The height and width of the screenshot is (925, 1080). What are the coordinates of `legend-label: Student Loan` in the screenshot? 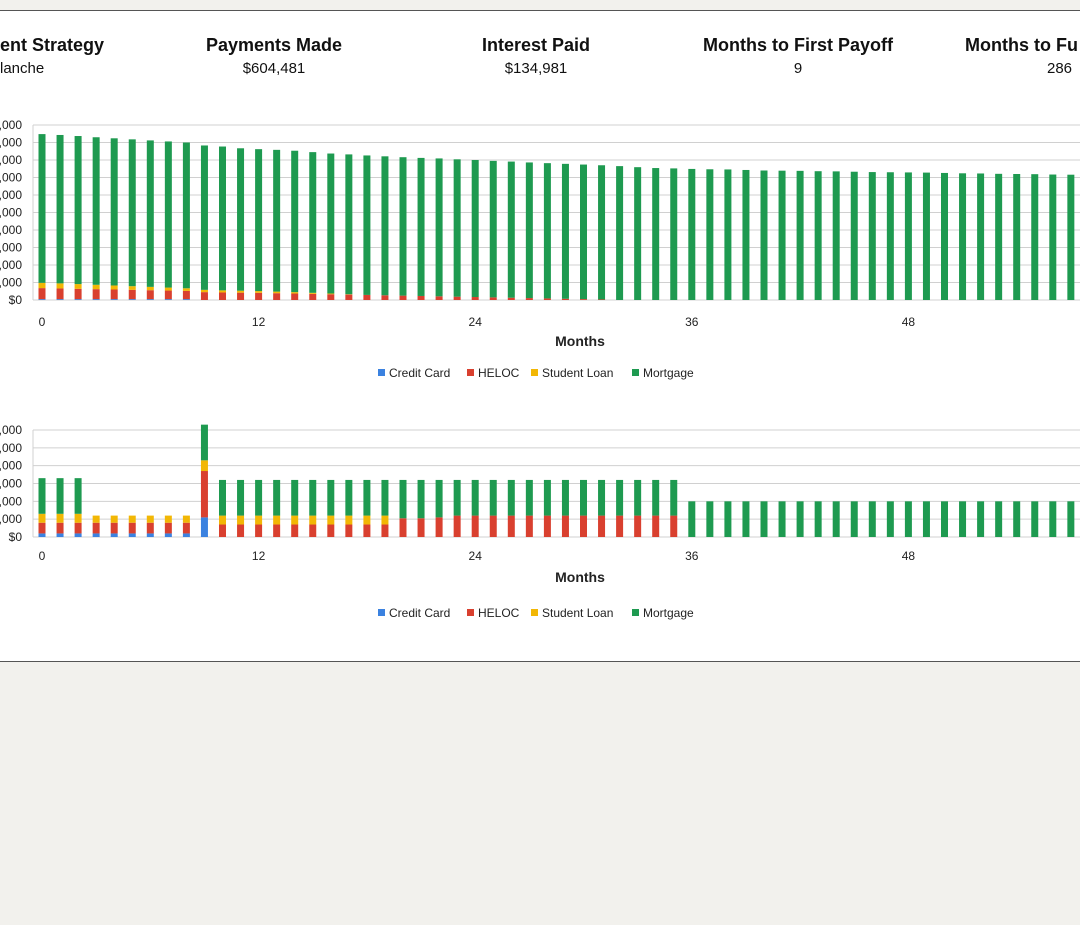 It's located at (577, 373).